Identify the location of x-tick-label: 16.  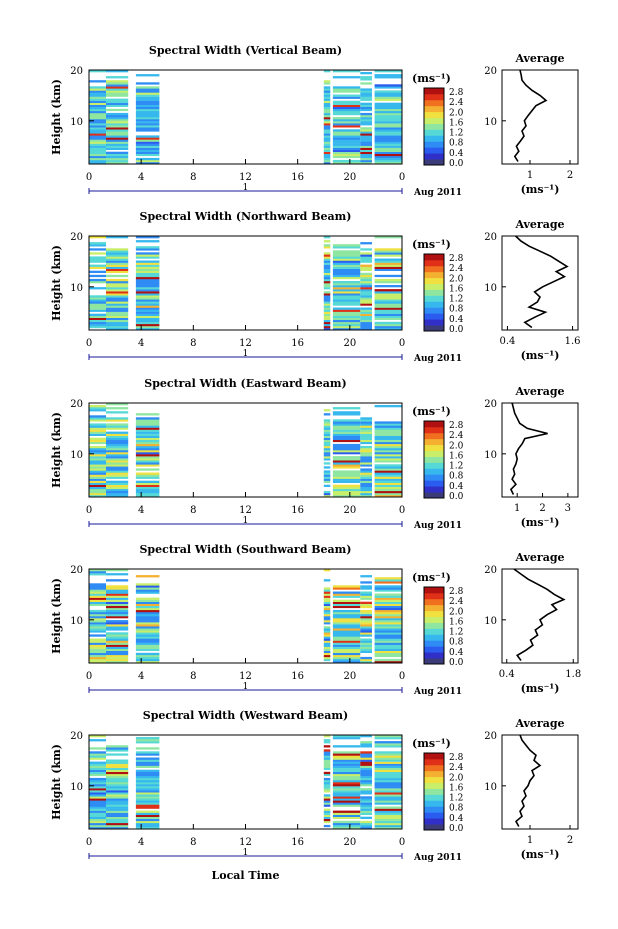
(297, 343).